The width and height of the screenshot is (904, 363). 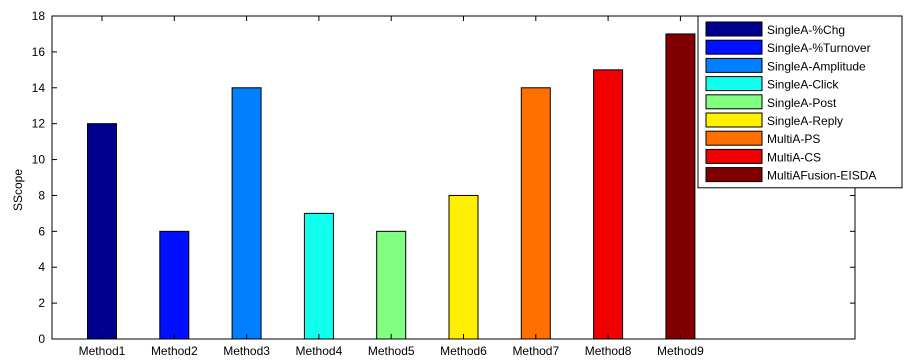 I want to click on y-tick-label: 10, so click(x=39, y=160).